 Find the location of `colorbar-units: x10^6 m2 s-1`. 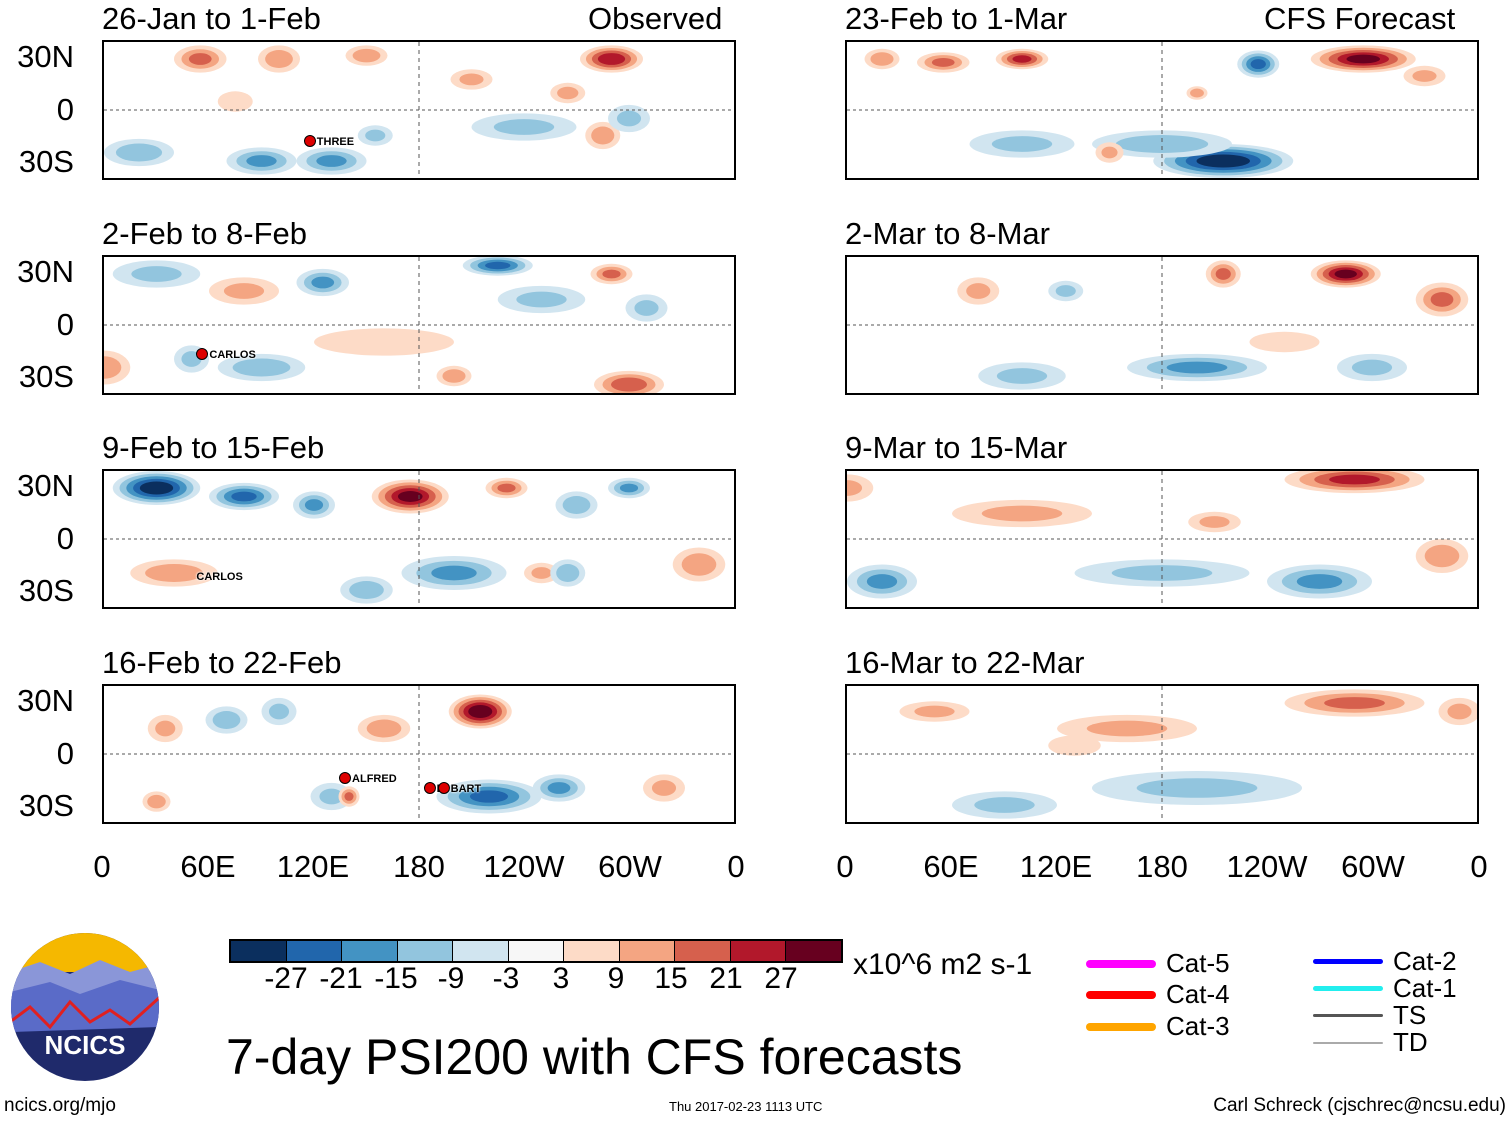

colorbar-units: x10^6 m2 s-1 is located at coordinates (943, 964).